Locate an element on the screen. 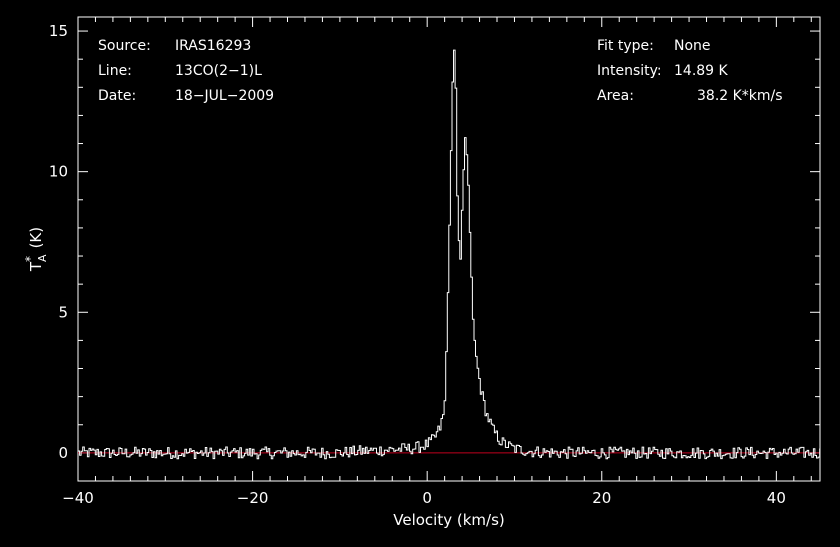  intensity-value: 14.89 K is located at coordinates (701, 71).